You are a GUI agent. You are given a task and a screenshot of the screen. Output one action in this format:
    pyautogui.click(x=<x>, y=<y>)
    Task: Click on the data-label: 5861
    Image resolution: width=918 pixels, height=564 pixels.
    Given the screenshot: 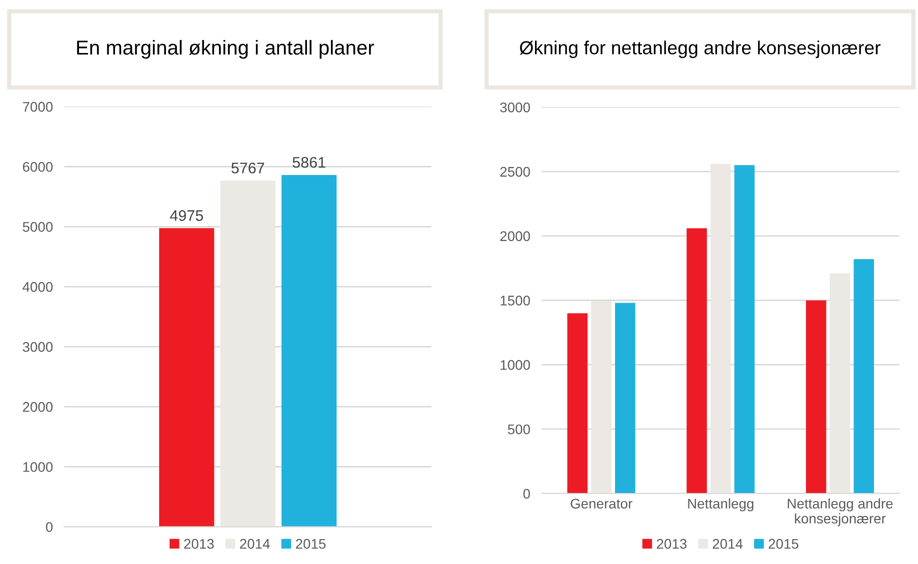 What is the action you would take?
    pyautogui.click(x=309, y=162)
    